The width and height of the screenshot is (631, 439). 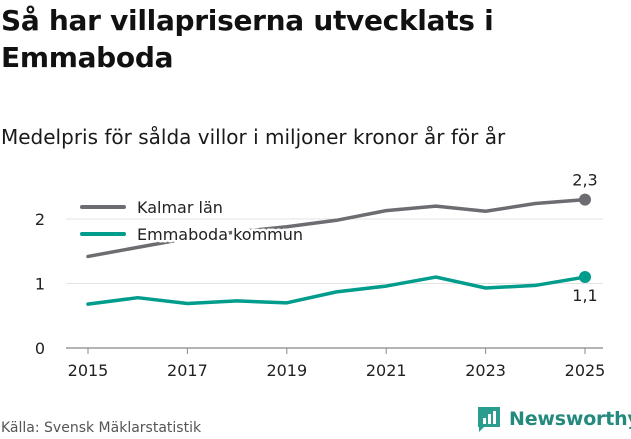 What do you see at coordinates (187, 370) in the screenshot?
I see `x-tick-label: 2017` at bounding box center [187, 370].